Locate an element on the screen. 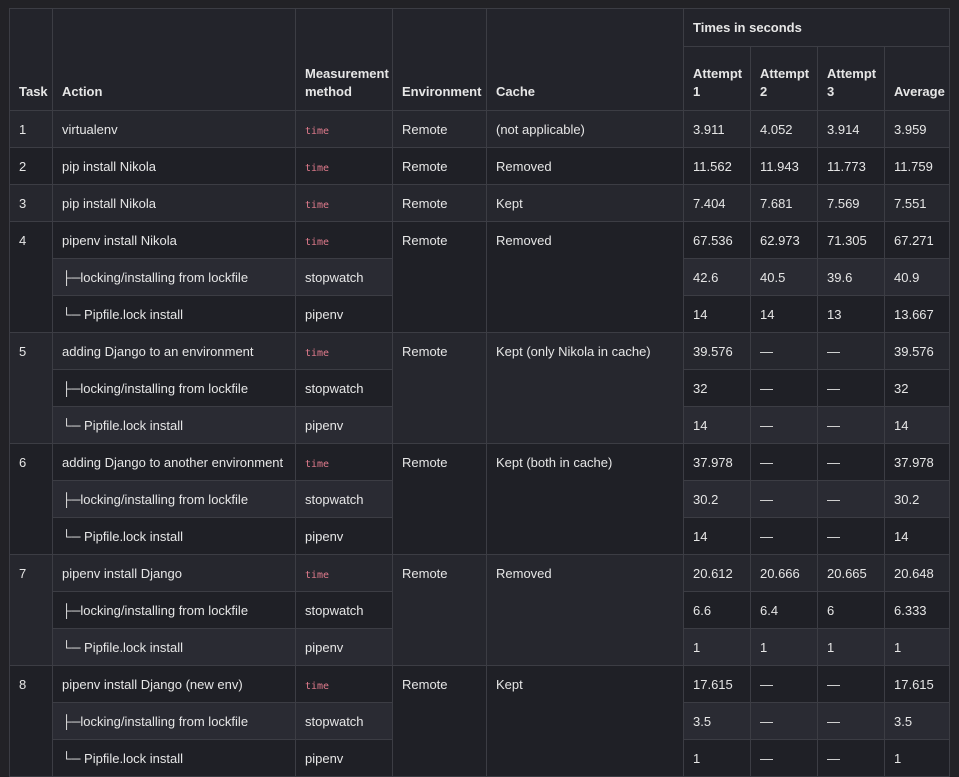 The image size is (959, 777). cell-average: 13.667 is located at coordinates (917, 314).